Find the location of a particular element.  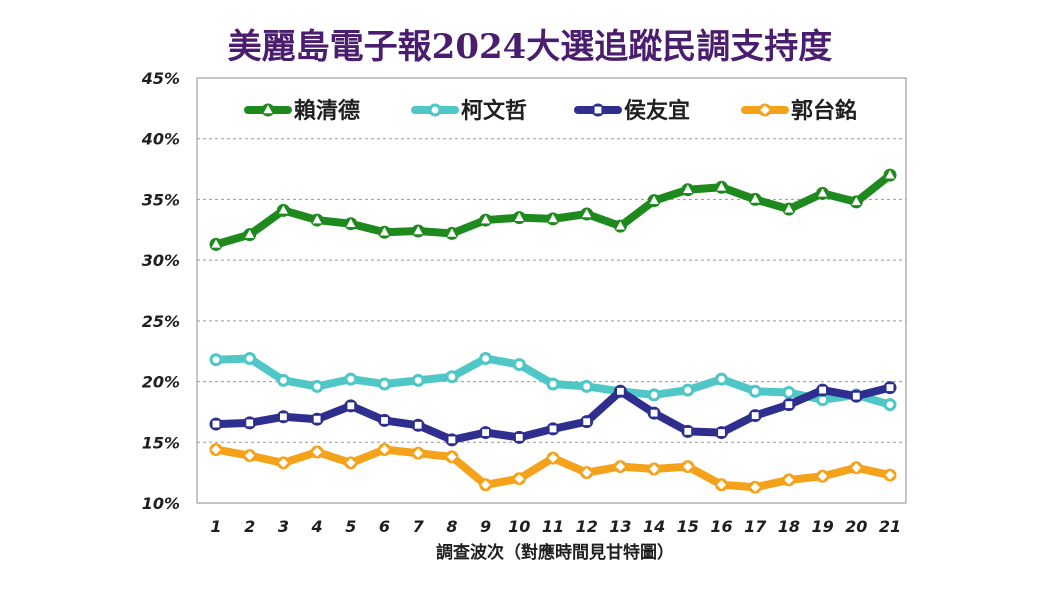

legend-label: 賴清德 is located at coordinates (327, 111).